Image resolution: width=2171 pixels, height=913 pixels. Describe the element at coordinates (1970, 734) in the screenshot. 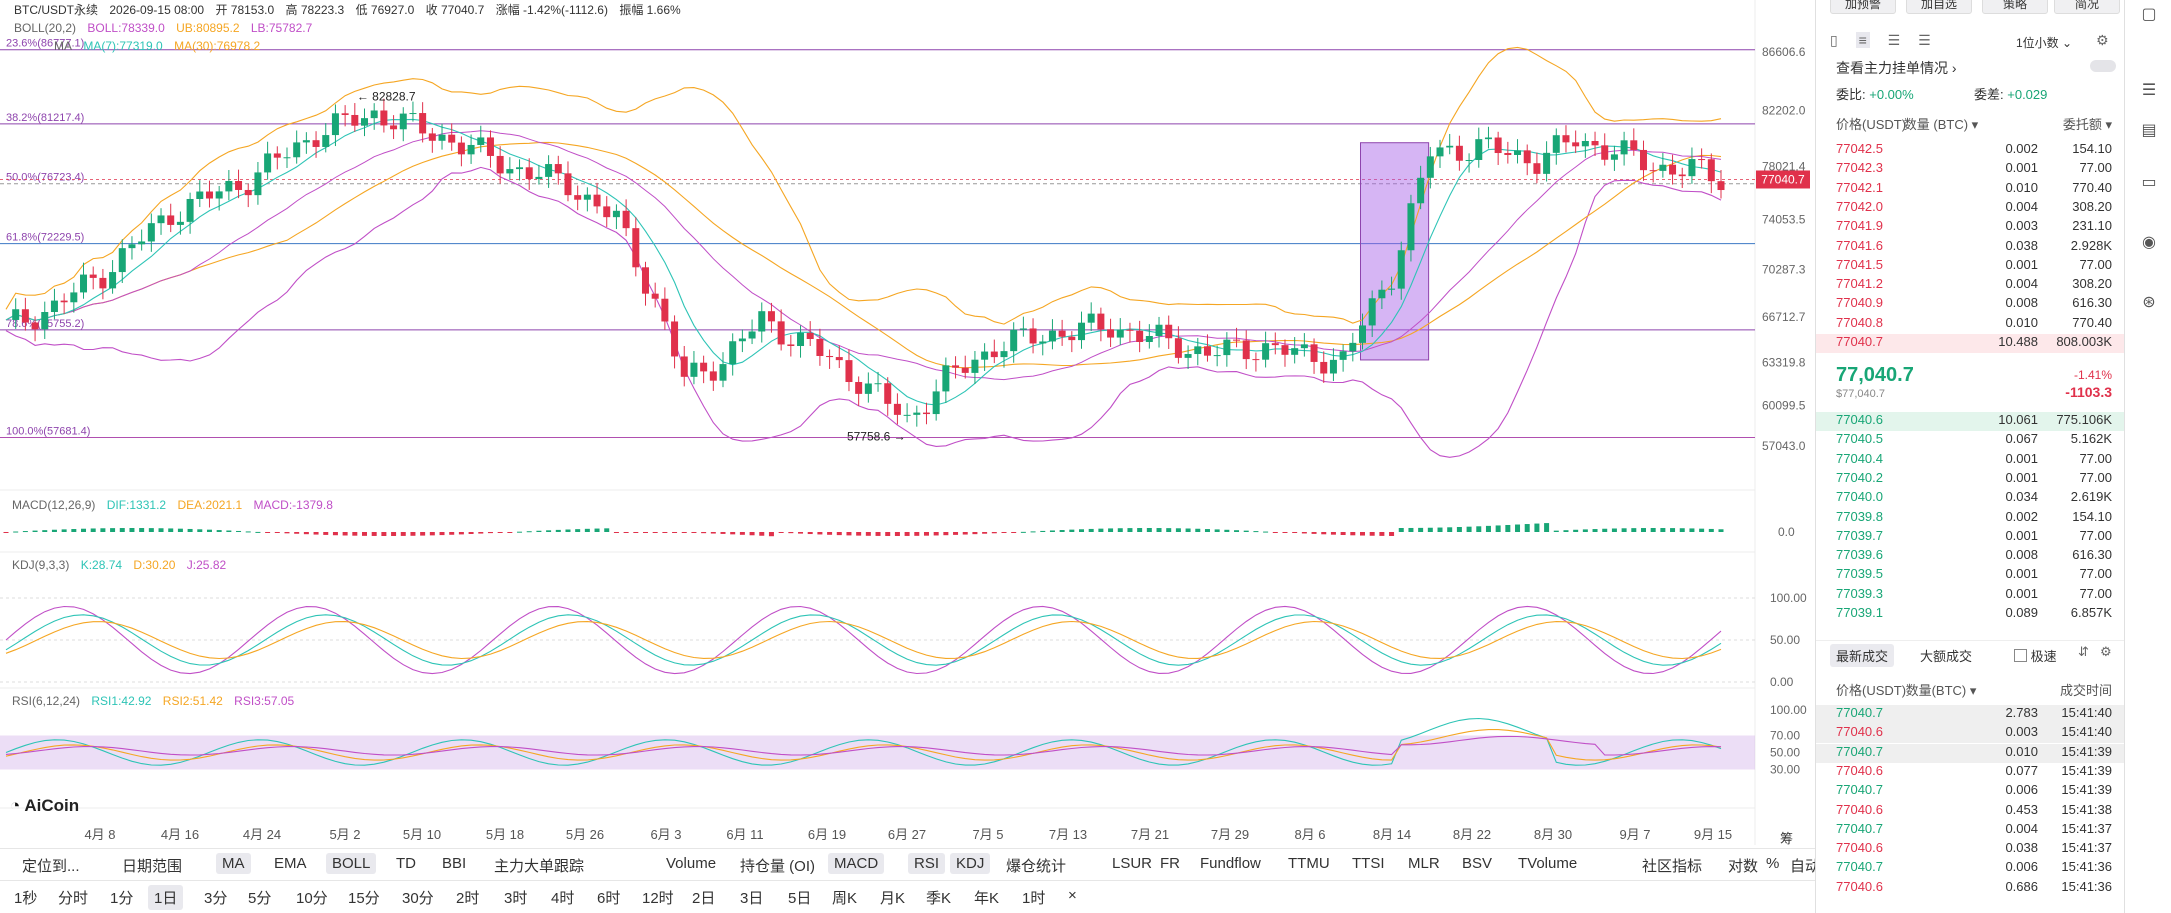

I see `trade-row: 77040.6 0.003 15:41:40` at that location.